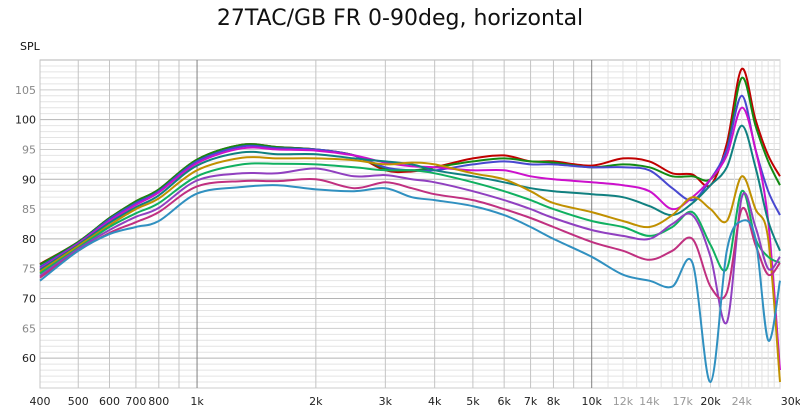  I want to click on x-tick-label: 5k, so click(473, 401).